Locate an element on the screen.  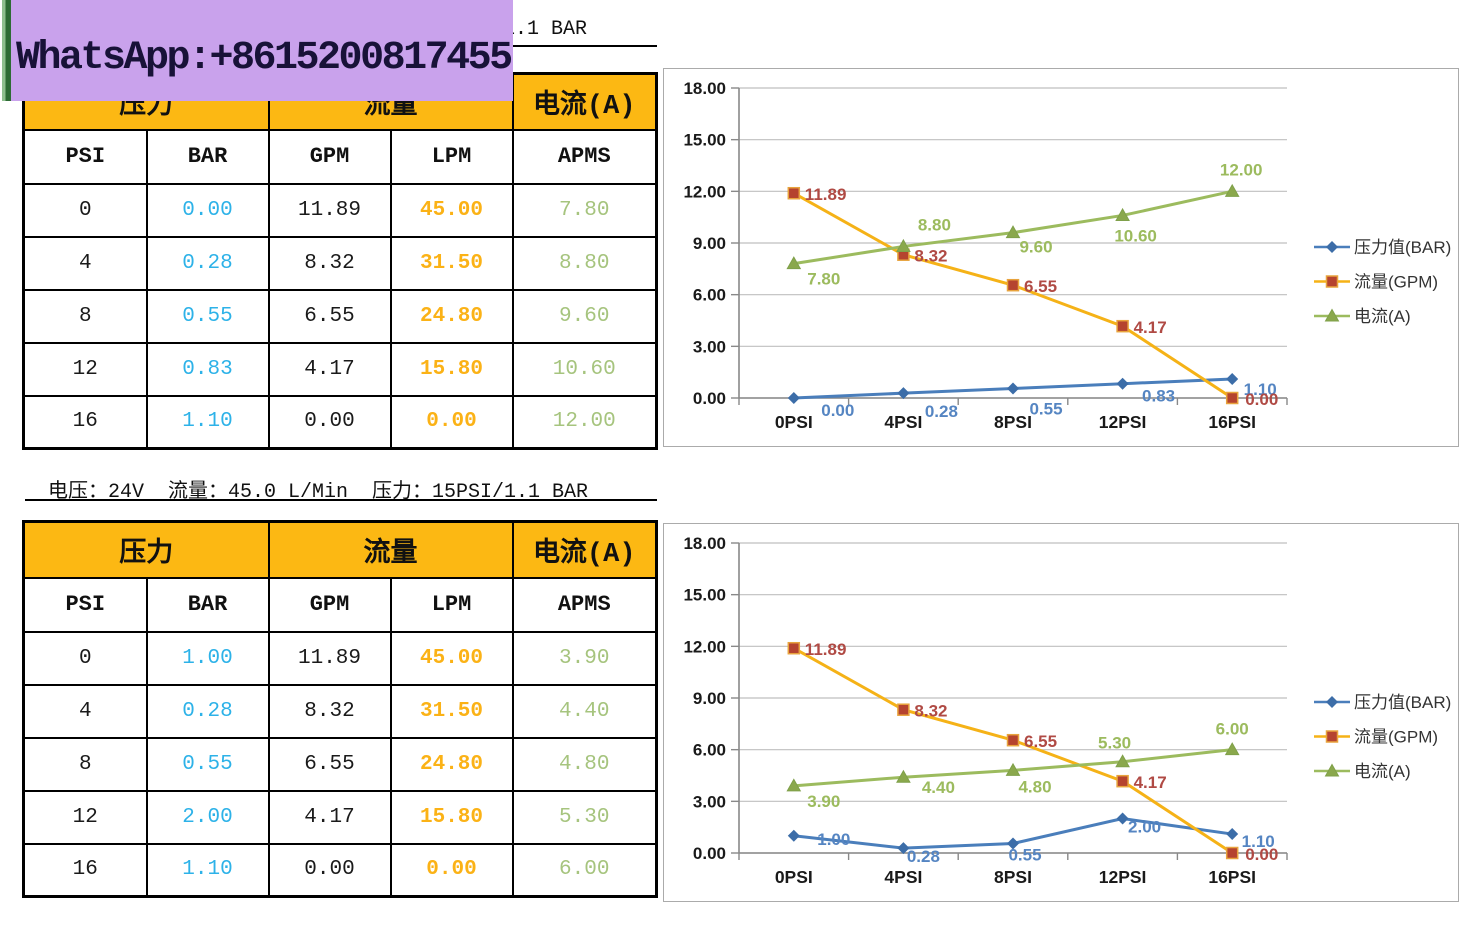
data-cell: 0.28 is located at coordinates (207, 711).